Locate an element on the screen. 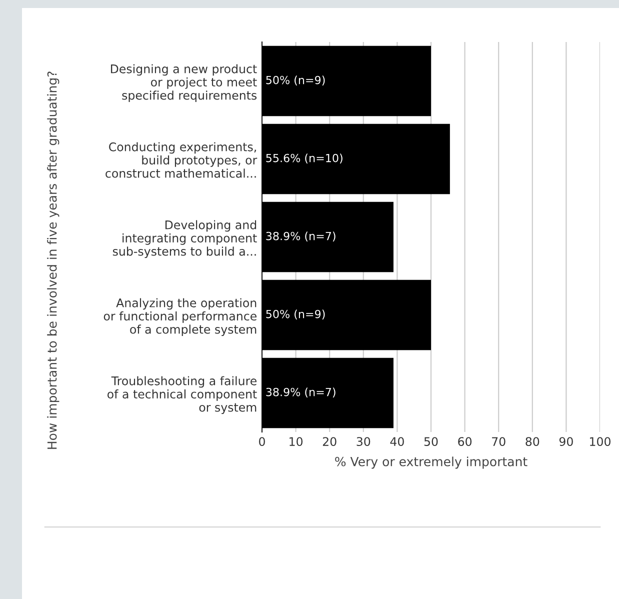  x-tick-label: 60 is located at coordinates (465, 441).